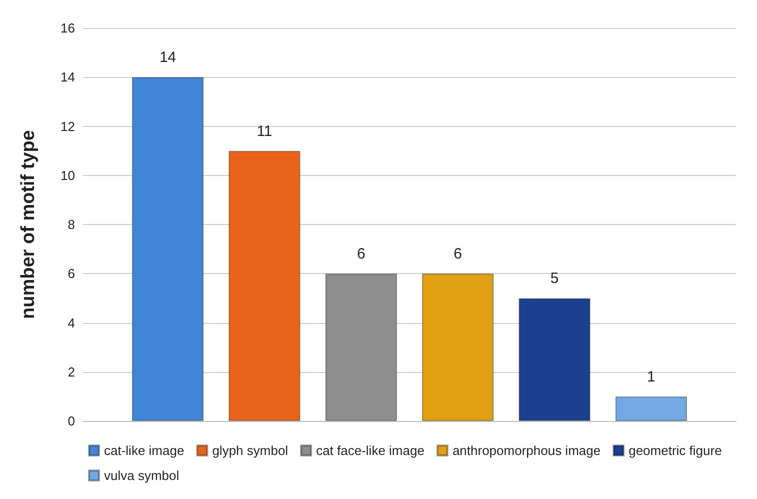  I want to click on data-label: 5, so click(554, 279).